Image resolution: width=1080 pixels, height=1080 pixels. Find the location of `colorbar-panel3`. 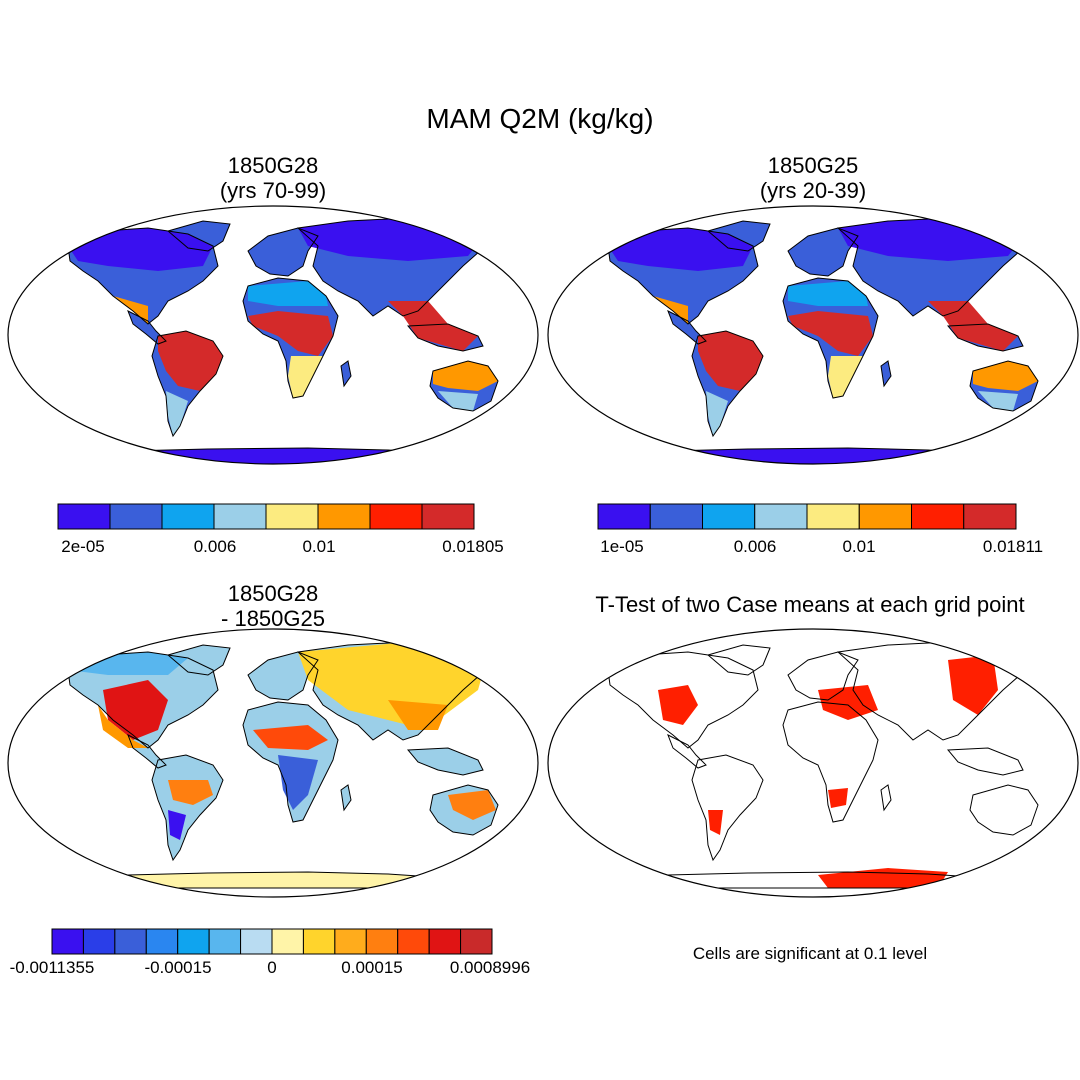

colorbar-panel3 is located at coordinates (272, 941).